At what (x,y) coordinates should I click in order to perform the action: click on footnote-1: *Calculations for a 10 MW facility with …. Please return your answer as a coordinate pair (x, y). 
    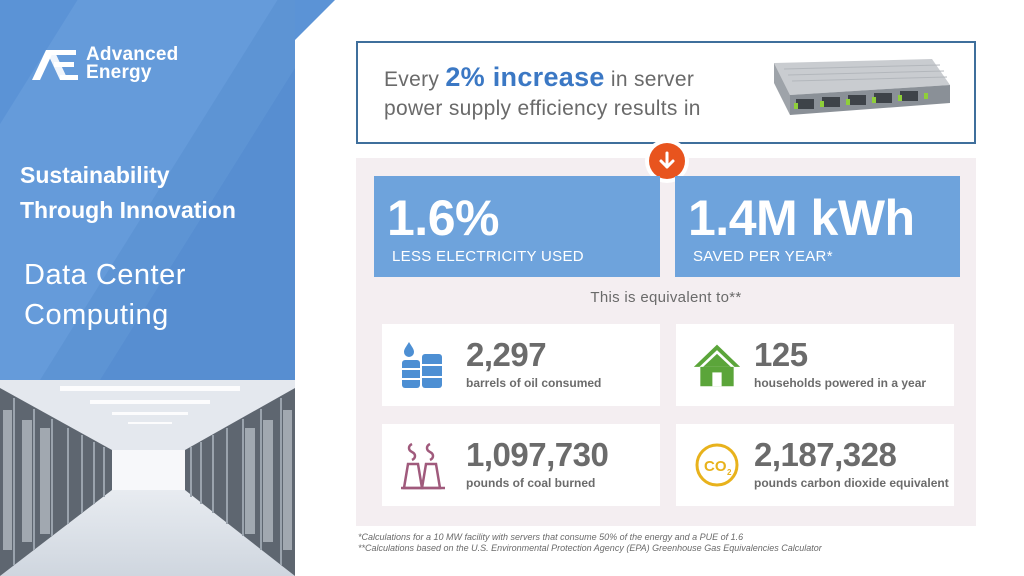
    Looking at the image, I should click on (551, 537).